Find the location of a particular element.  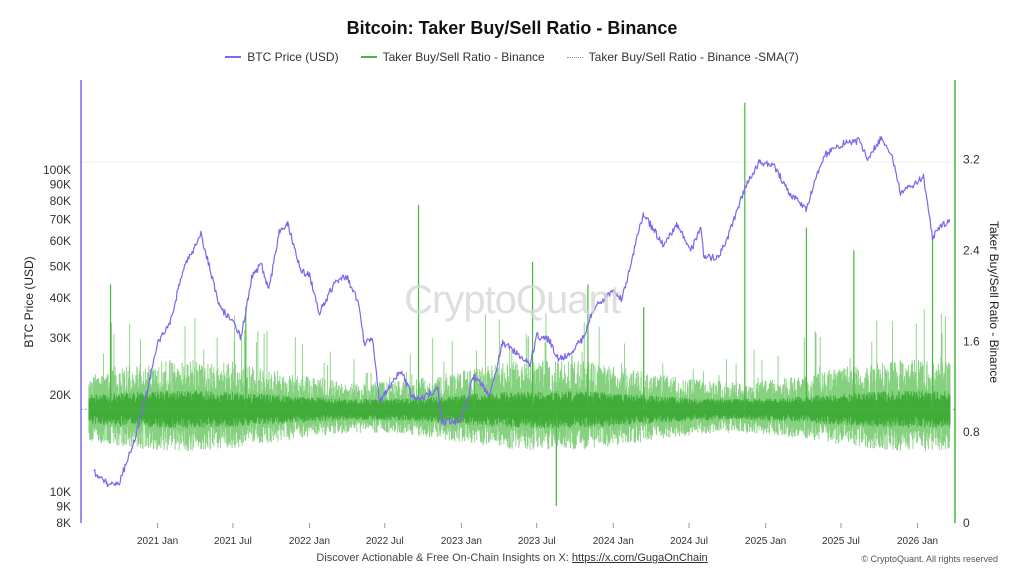

y-right-tick-label: 3.2 is located at coordinates (971, 160).